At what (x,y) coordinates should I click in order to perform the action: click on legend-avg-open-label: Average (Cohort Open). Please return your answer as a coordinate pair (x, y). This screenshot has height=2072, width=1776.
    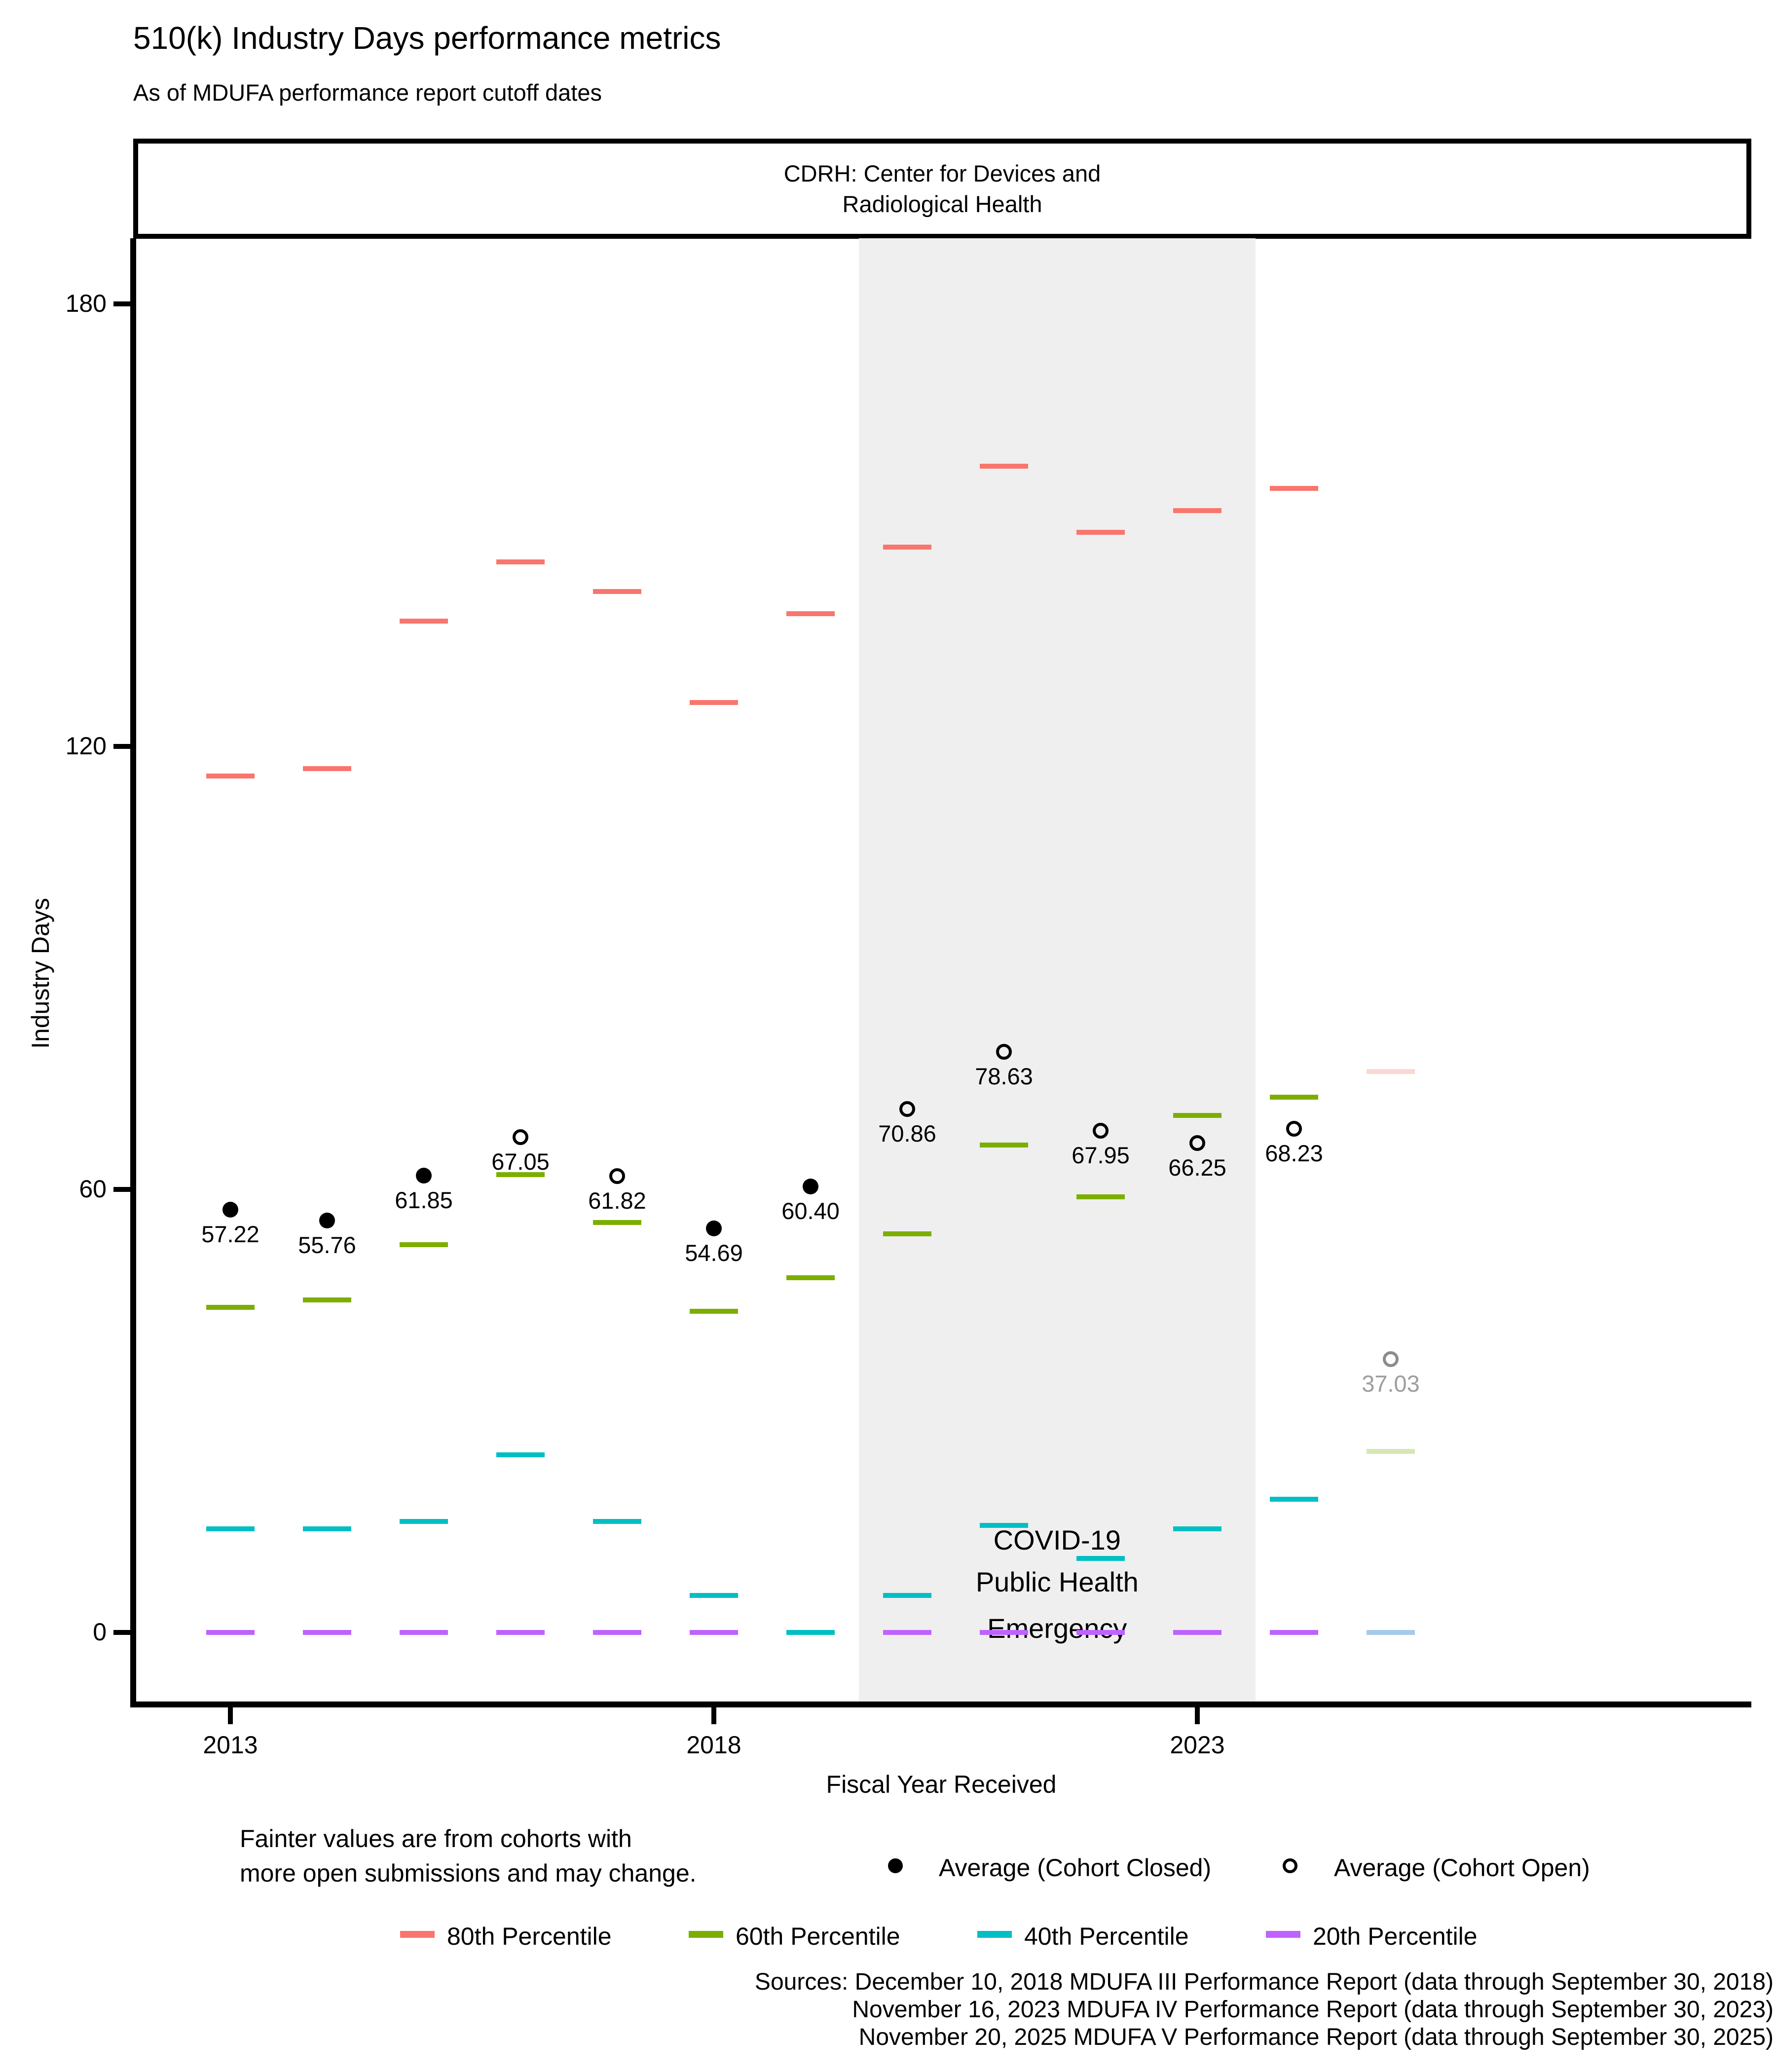
    Looking at the image, I should click on (1462, 1868).